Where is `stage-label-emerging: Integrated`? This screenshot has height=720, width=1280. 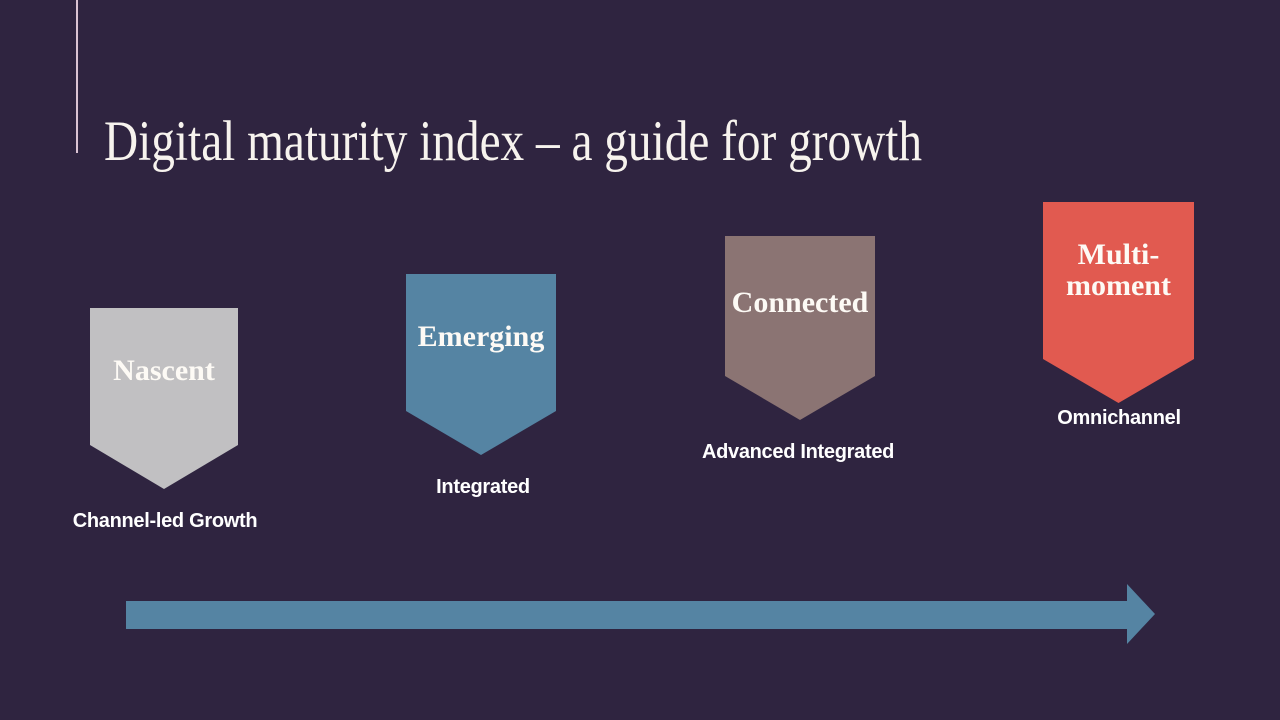
stage-label-emerging: Integrated is located at coordinates (483, 487).